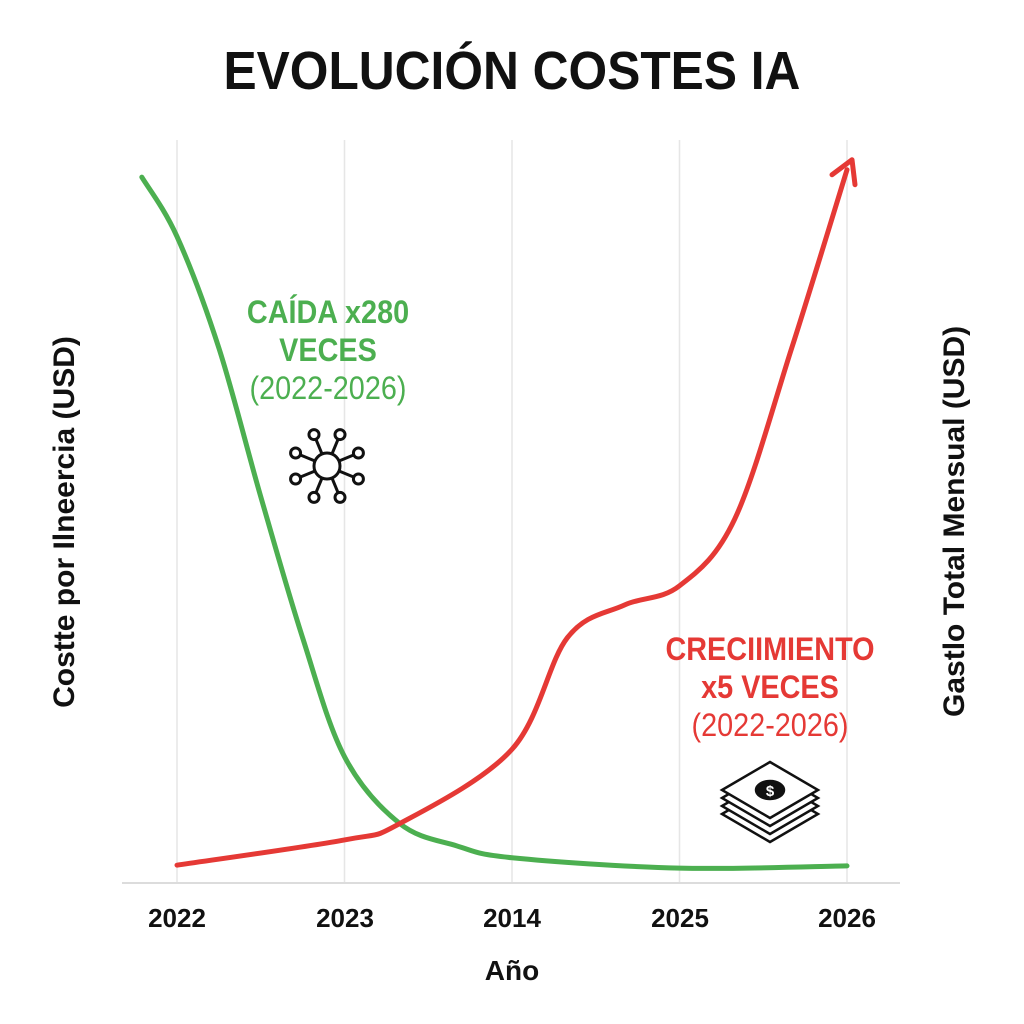 This screenshot has height=1024, width=1024. What do you see at coordinates (843, 172) in the screenshot?
I see `arrow-head-icon` at bounding box center [843, 172].